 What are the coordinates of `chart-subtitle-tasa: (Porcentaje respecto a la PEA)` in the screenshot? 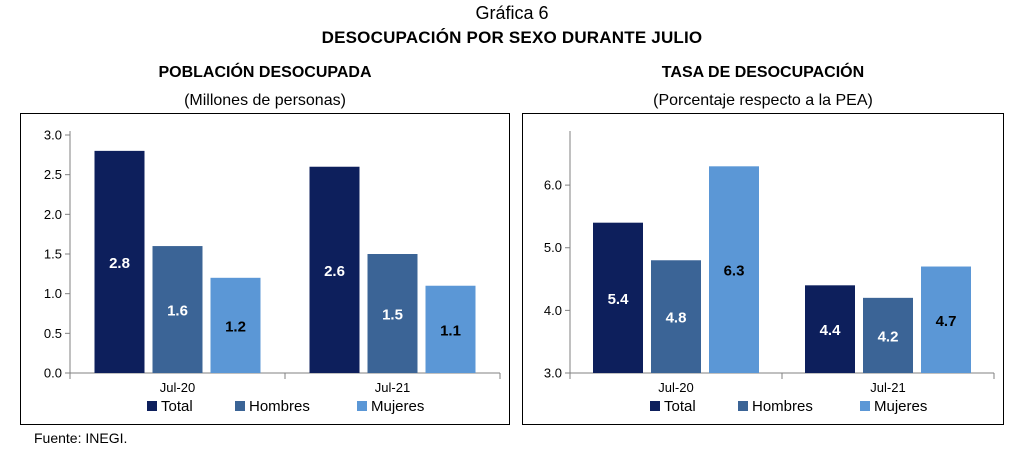 It's located at (763, 100).